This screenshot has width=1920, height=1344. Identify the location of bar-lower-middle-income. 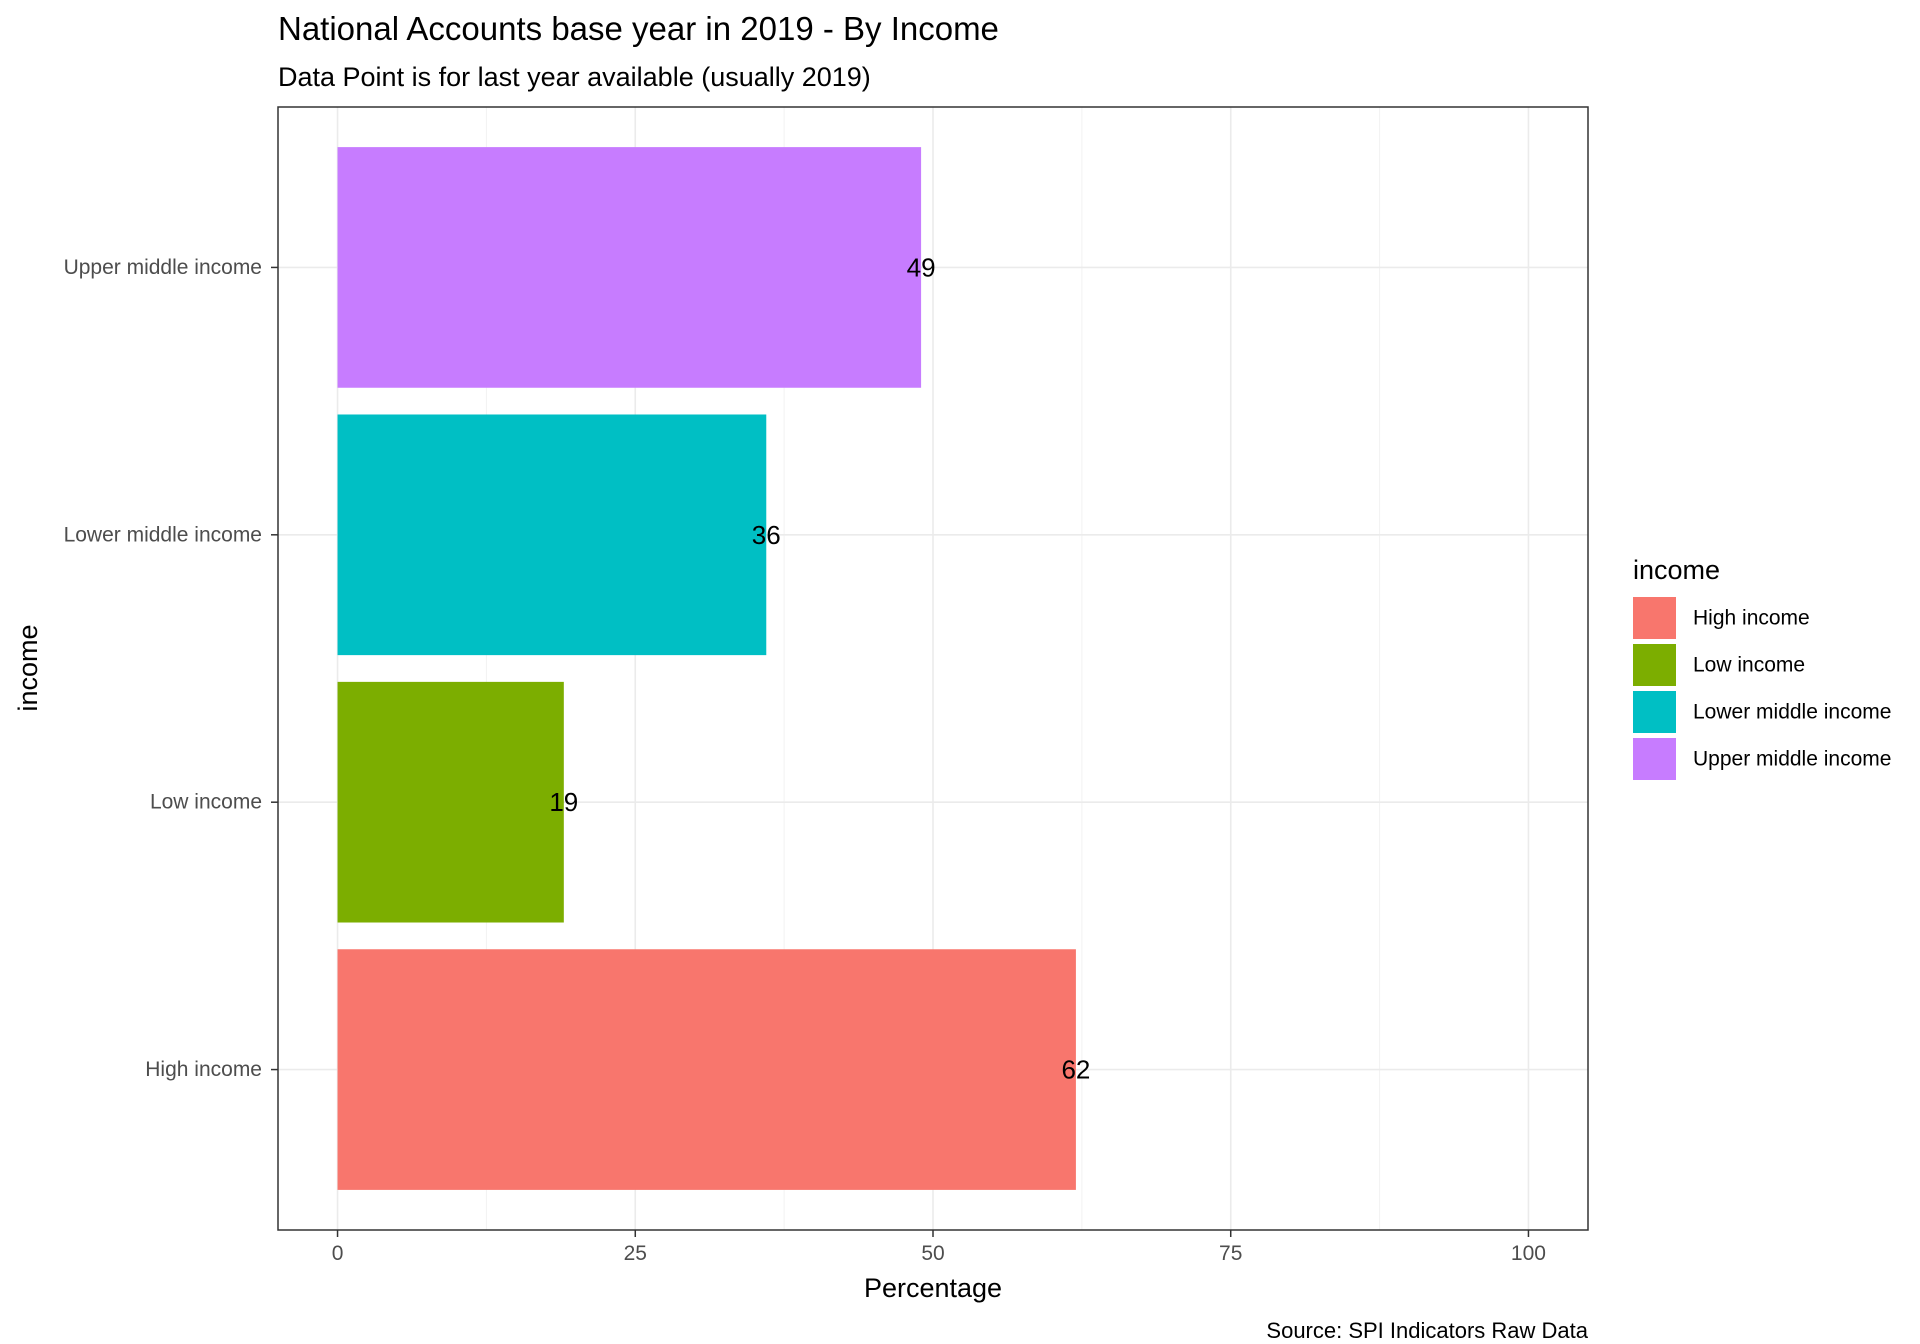
(552, 535).